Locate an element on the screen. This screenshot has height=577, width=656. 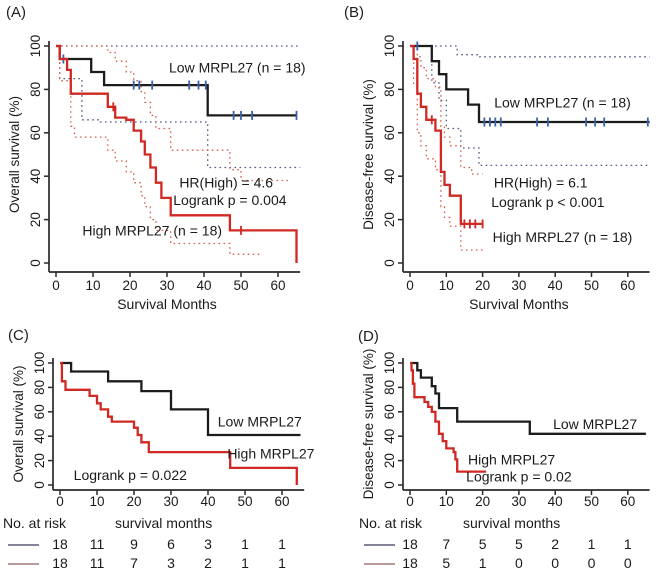
ci-curve is located at coordinates (173, 113).